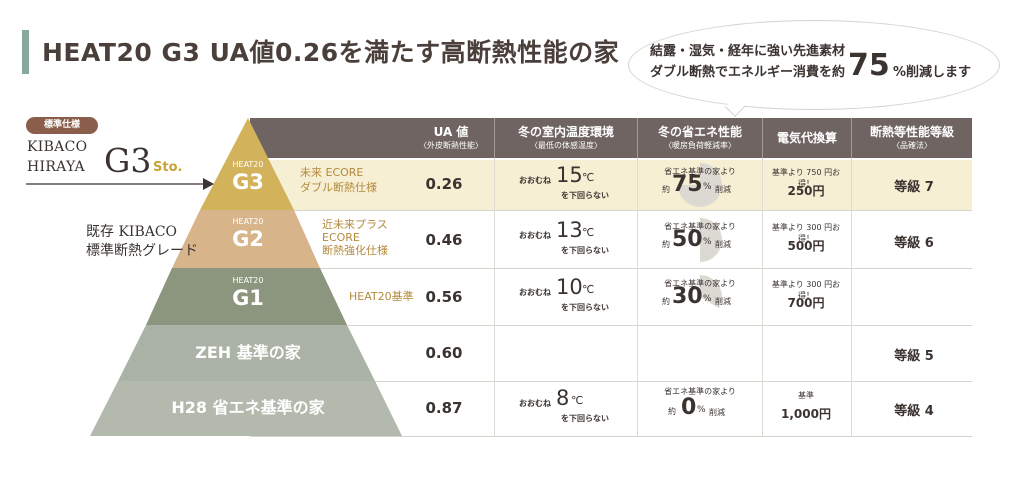 The width and height of the screenshot is (1024, 480). Describe the element at coordinates (381, 296) in the screenshot. I see `g1-product-line1: HEAT20基準` at that location.